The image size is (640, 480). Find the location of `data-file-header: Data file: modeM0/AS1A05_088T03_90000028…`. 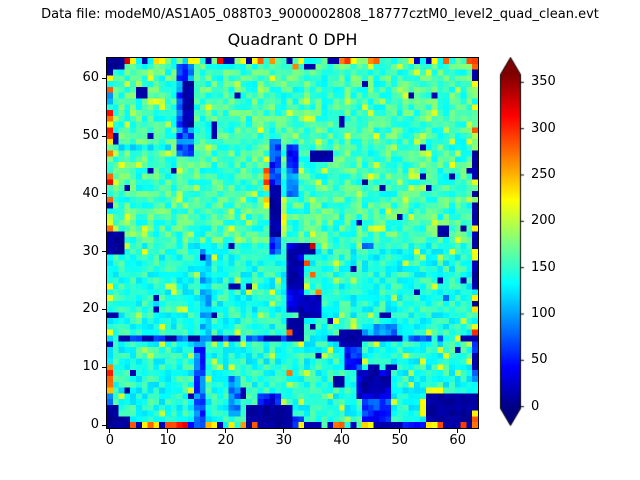

data-file-header: Data file: modeM0/AS1A05_088T03_90000028… is located at coordinates (320, 14).